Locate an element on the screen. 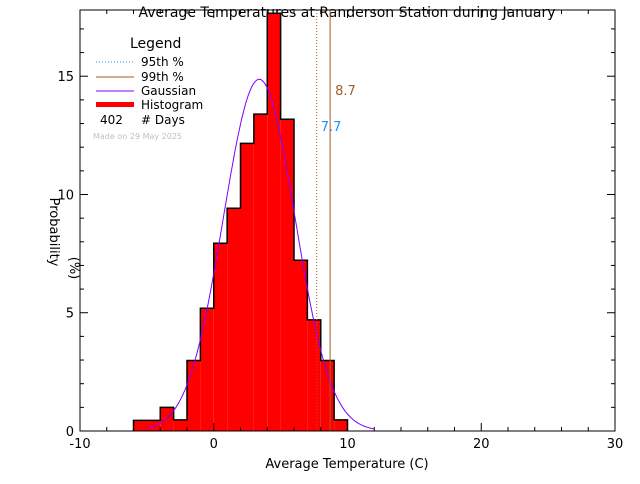 The height and width of the screenshot is (484, 640). y-tick-label: 10 is located at coordinates (65, 195).